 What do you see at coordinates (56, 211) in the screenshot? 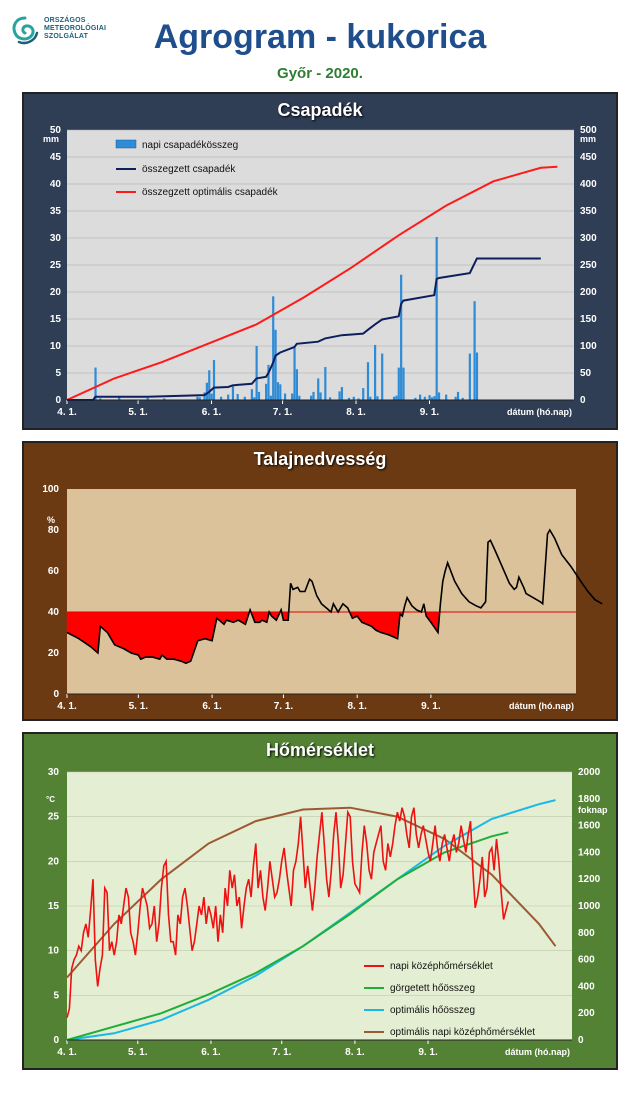
I see `precip-ytick-left: 35` at bounding box center [56, 211].